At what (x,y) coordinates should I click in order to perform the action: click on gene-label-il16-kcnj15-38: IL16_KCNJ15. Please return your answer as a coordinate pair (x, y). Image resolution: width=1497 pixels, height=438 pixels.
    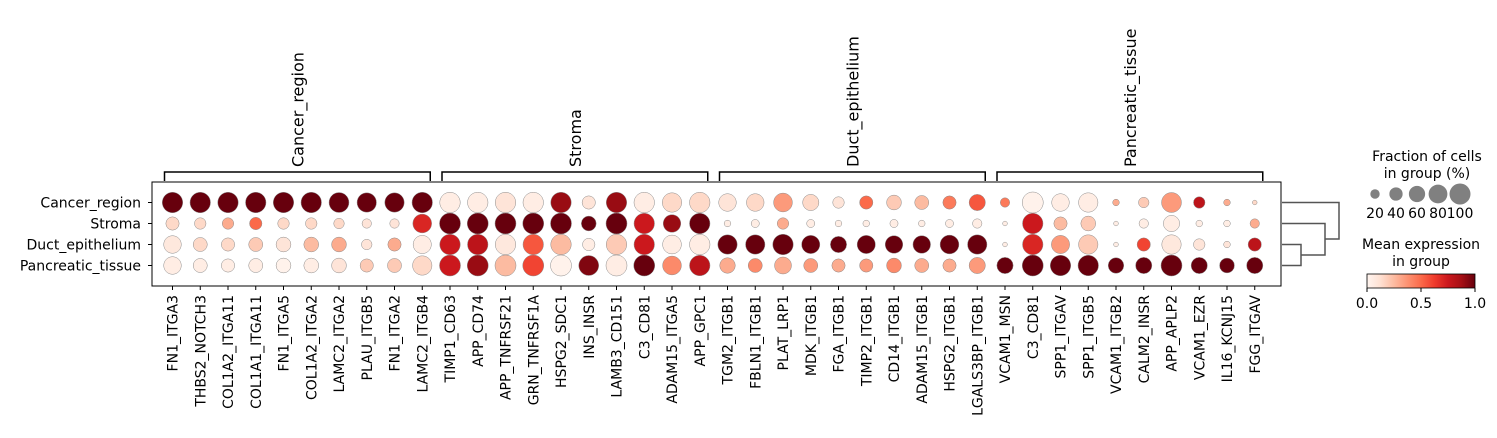
    Looking at the image, I should click on (1228, 338).